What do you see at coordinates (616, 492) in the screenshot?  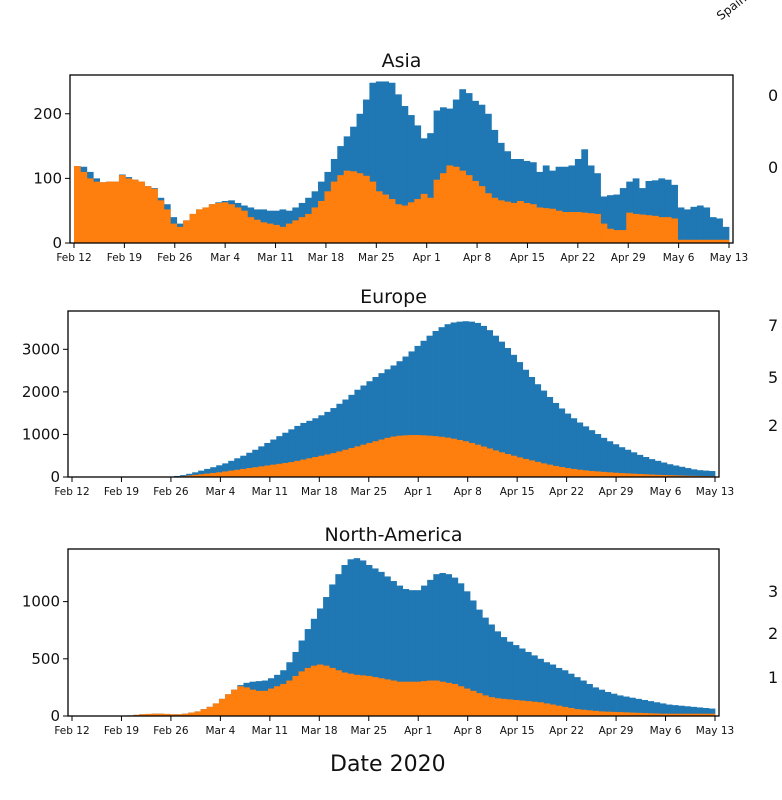 I see `x-tick-label: Apr 29` at bounding box center [616, 492].